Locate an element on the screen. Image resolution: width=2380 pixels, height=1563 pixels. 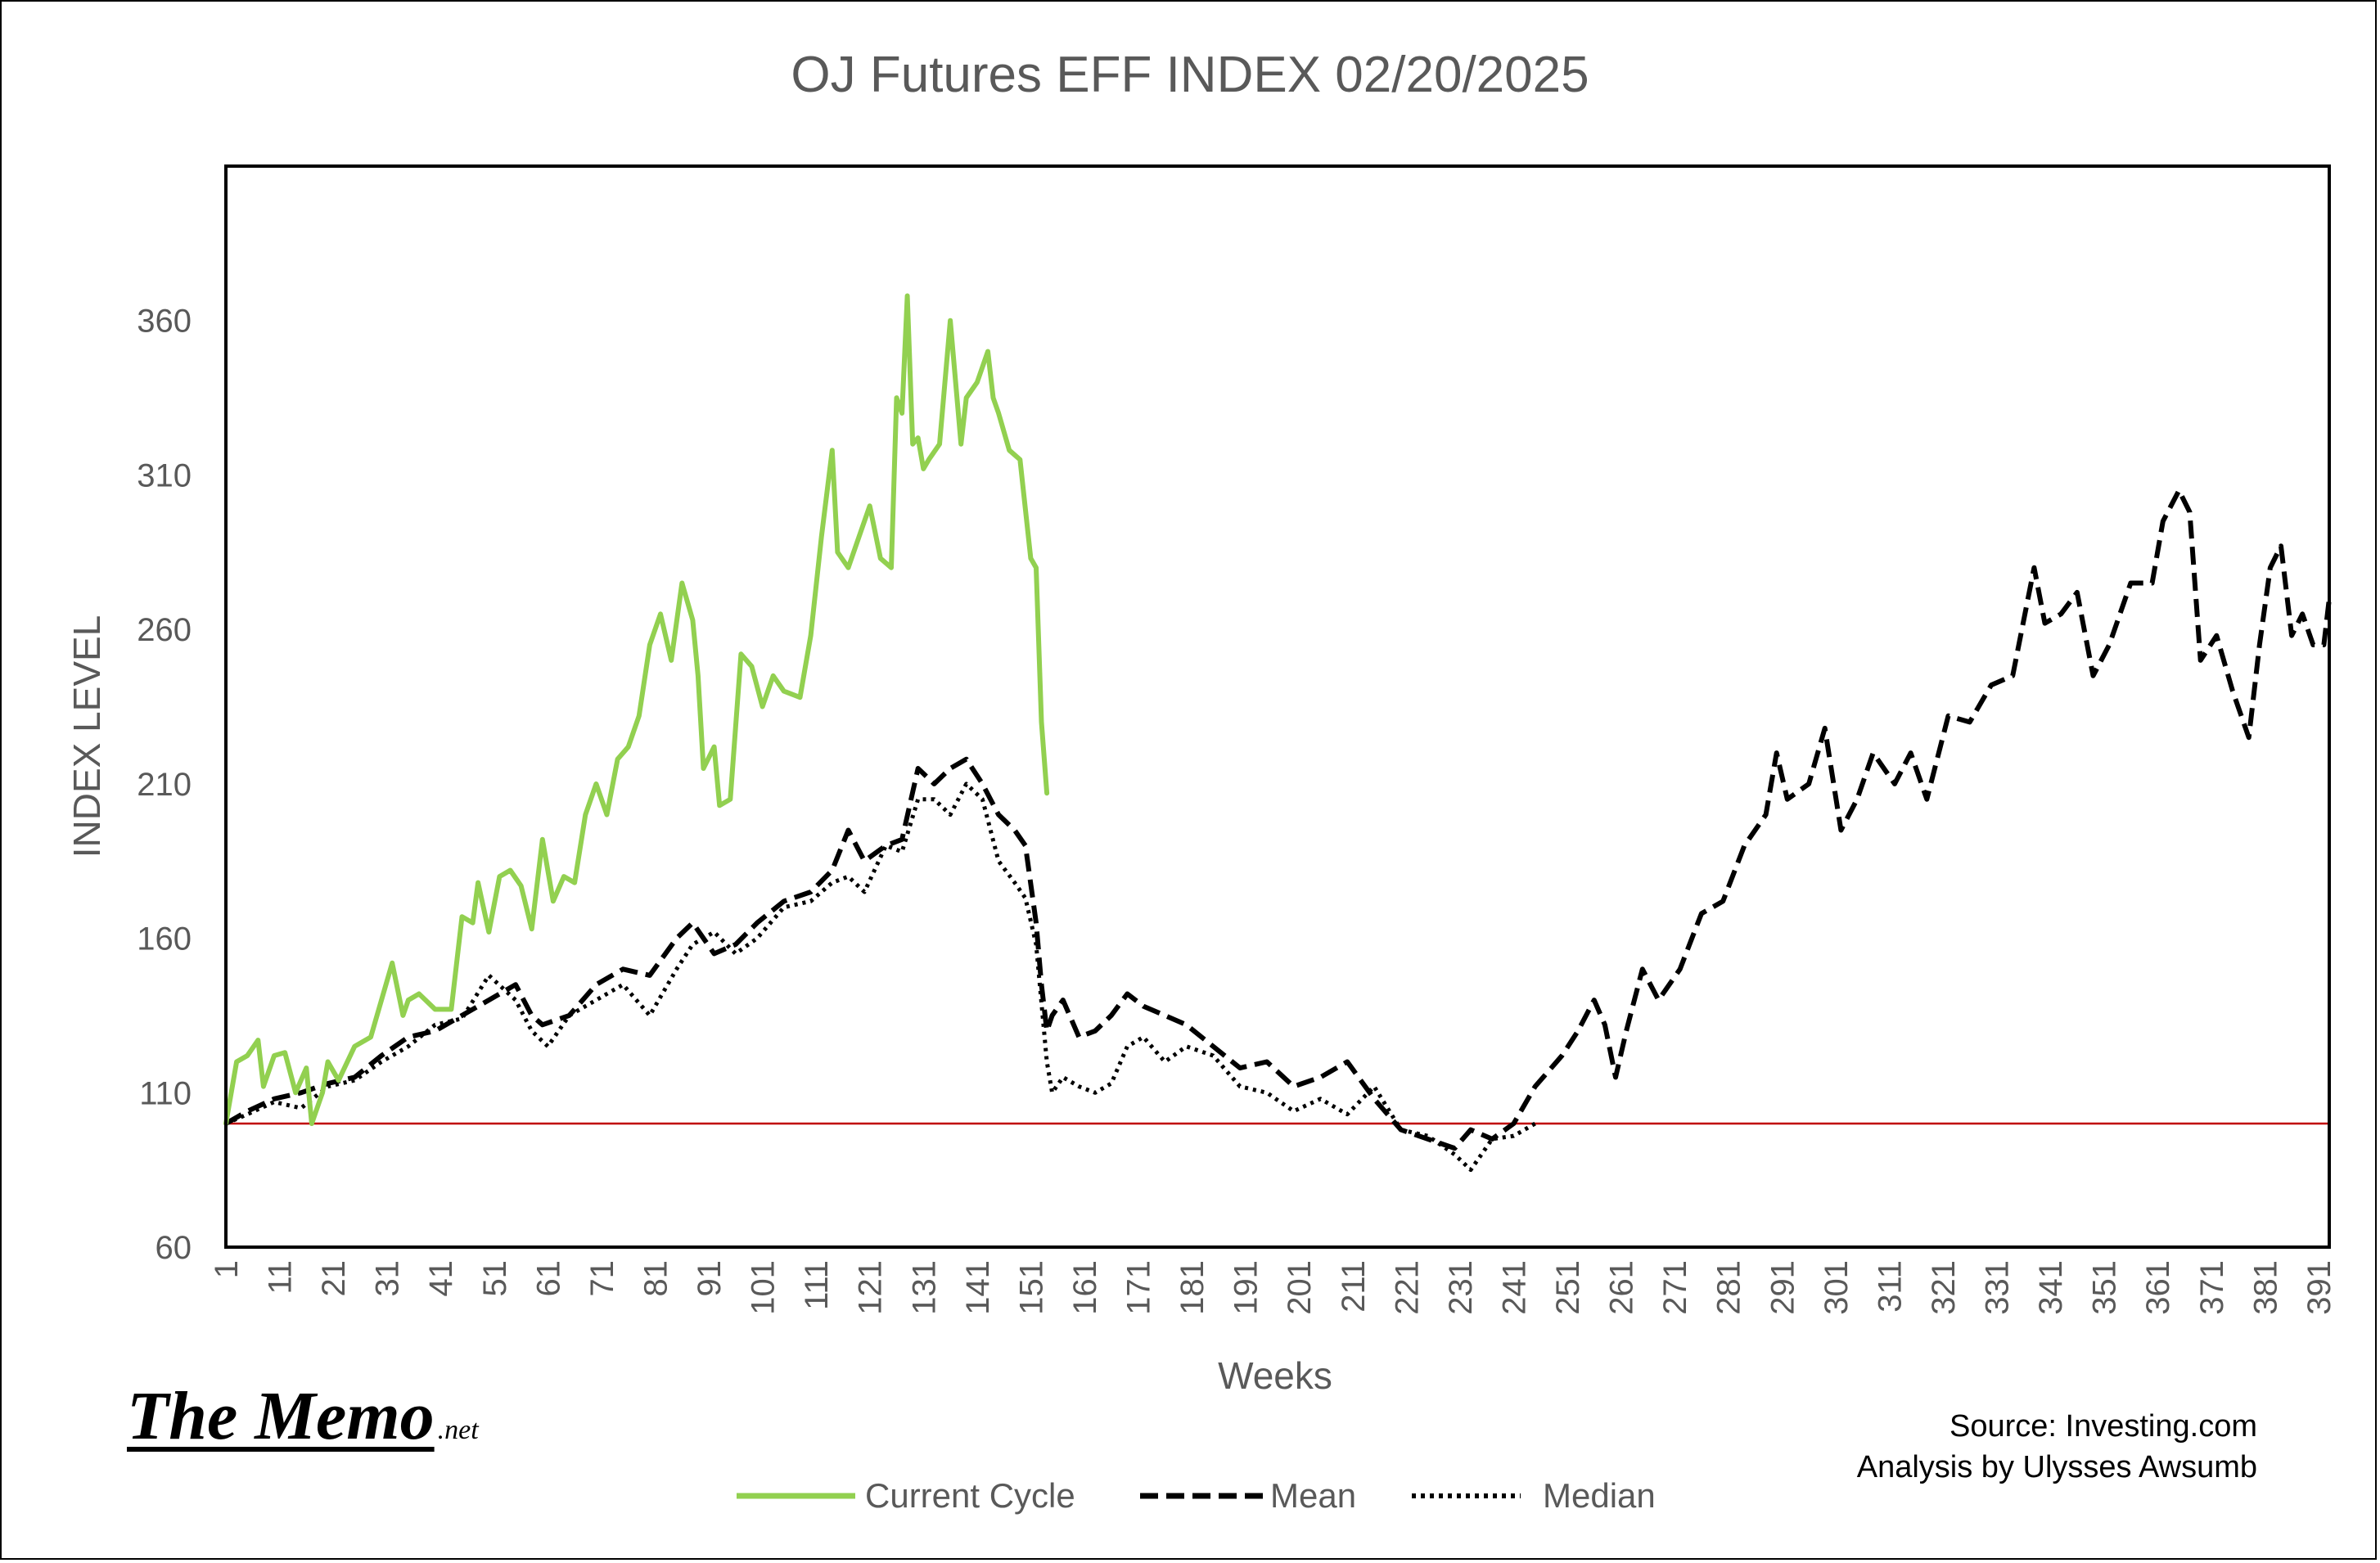
x-tick-label: 261 is located at coordinates (1622, 1287).